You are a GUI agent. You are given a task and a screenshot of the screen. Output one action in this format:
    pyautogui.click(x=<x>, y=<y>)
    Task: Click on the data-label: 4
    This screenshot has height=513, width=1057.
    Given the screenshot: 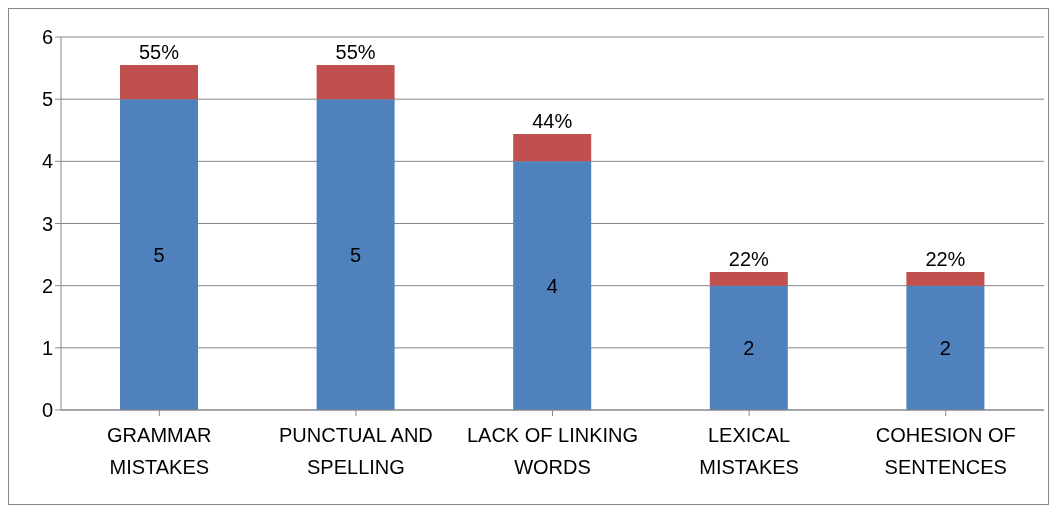 What is the action you would take?
    pyautogui.click(x=552, y=285)
    